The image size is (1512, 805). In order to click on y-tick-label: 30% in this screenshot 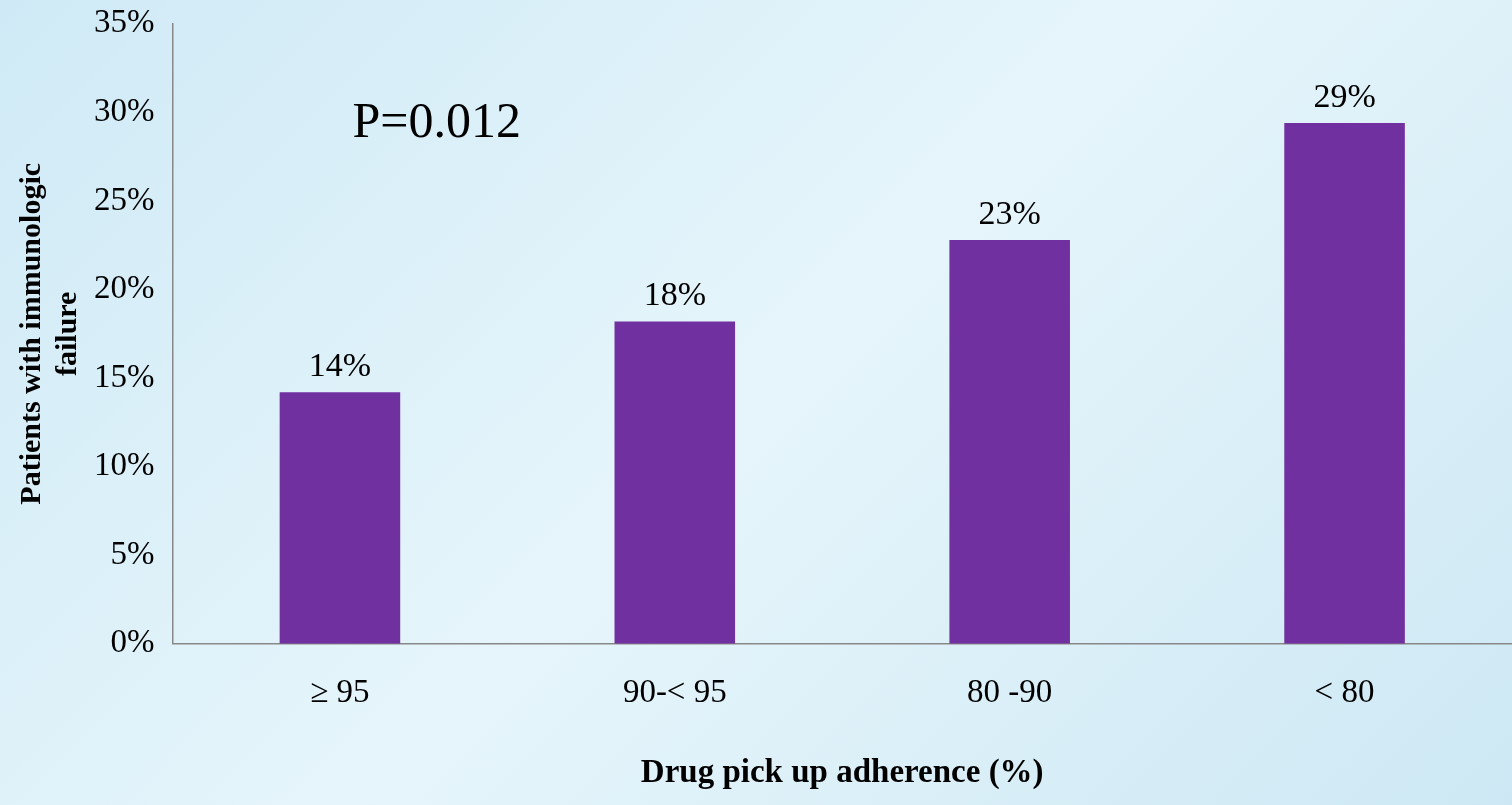, I will do `click(124, 110)`.